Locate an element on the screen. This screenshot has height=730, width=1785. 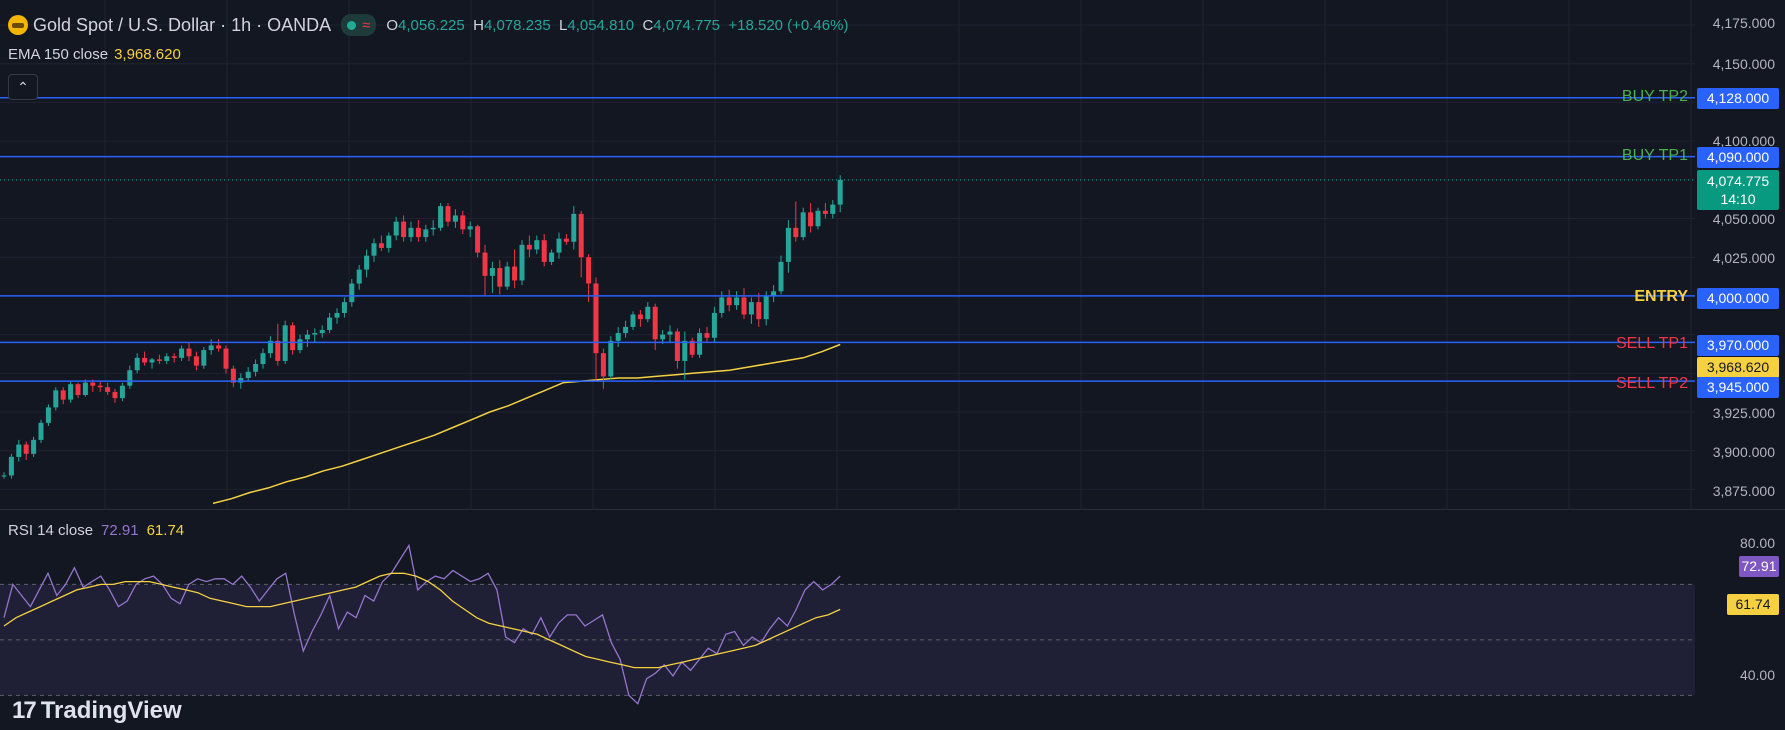
bar-countdown: 14:10 is located at coordinates (1738, 199).